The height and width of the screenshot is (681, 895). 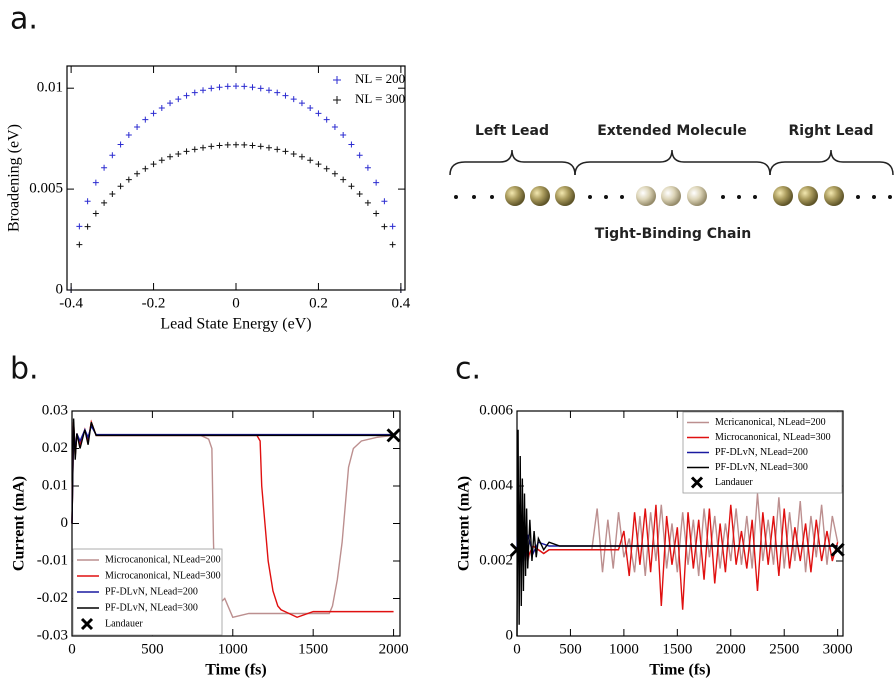 I want to click on diagram-label: Left Lead, so click(x=512, y=131).